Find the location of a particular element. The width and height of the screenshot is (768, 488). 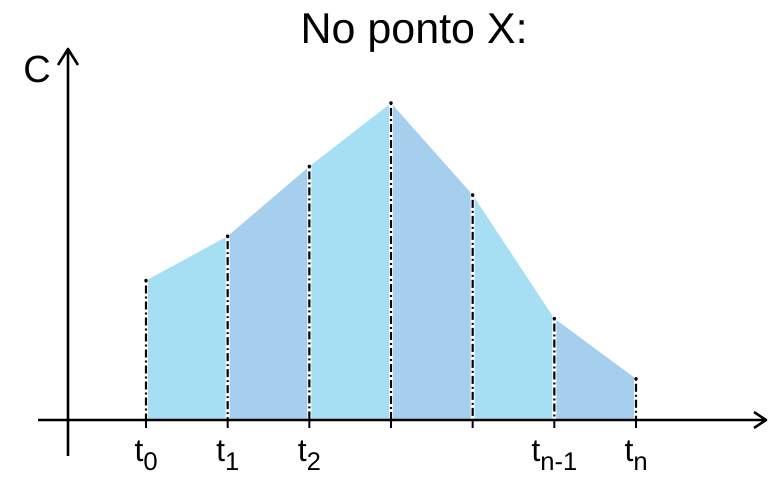

chart-title: No ponto X: is located at coordinates (414, 29).